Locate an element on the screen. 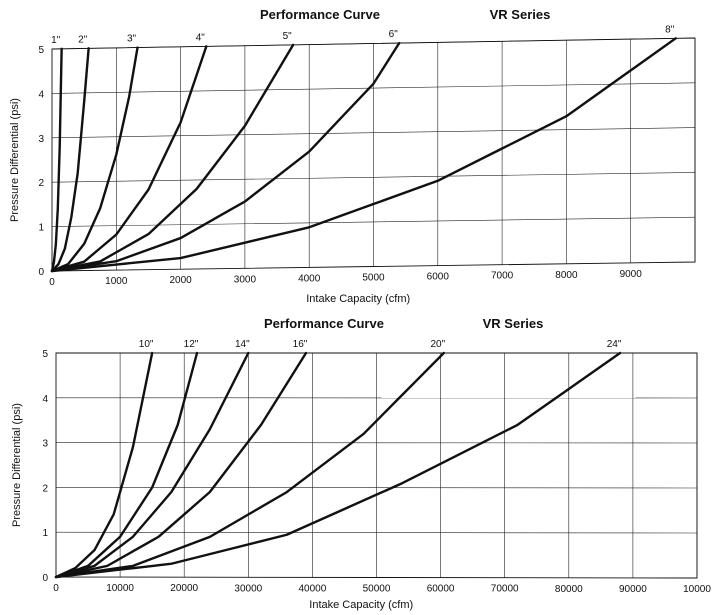 This screenshot has width=713, height=615. x-tick-label: 70000 is located at coordinates (505, 589).